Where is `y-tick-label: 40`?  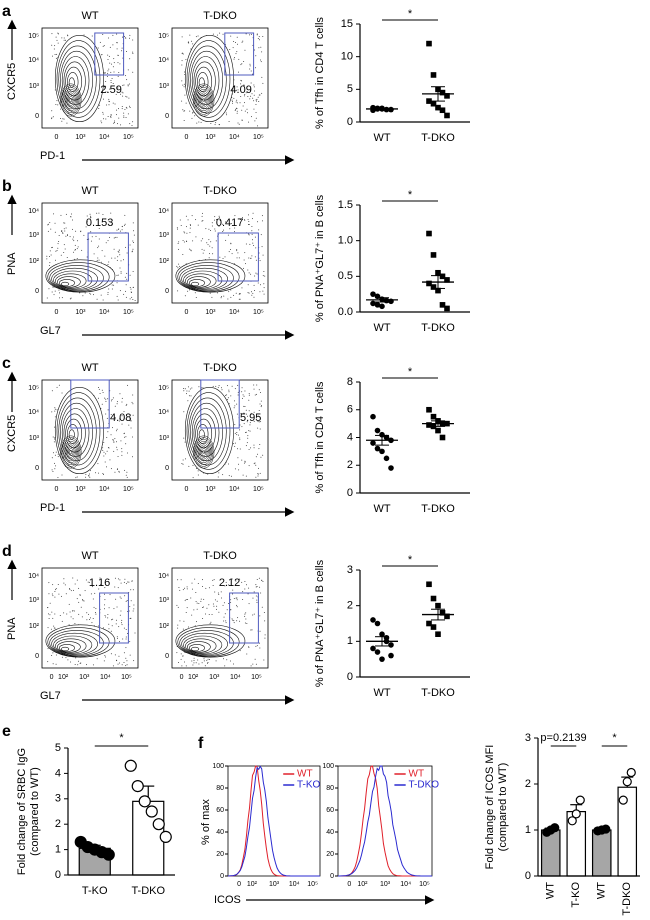
y-tick-label: 40 is located at coordinates (330, 832).